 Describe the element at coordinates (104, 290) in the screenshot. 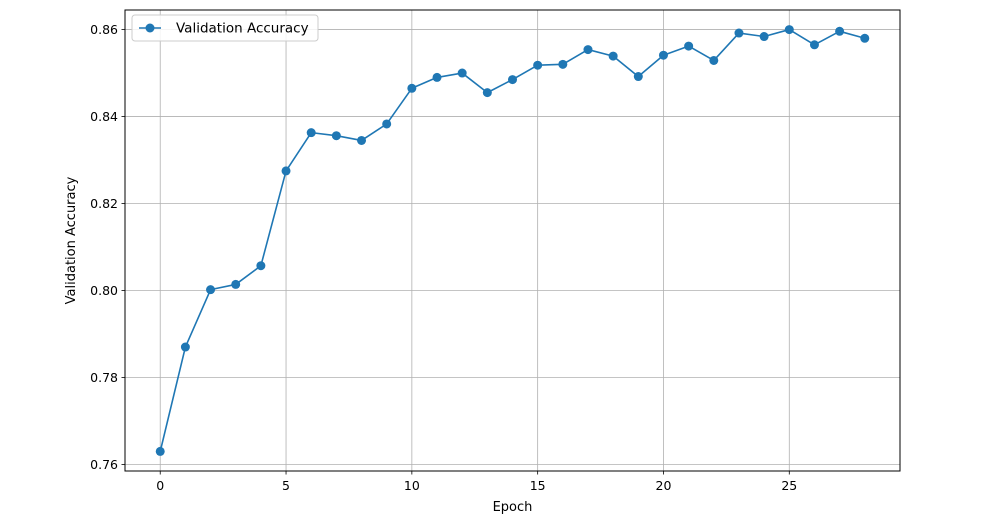

I see `y-tick-label: 0.80` at that location.